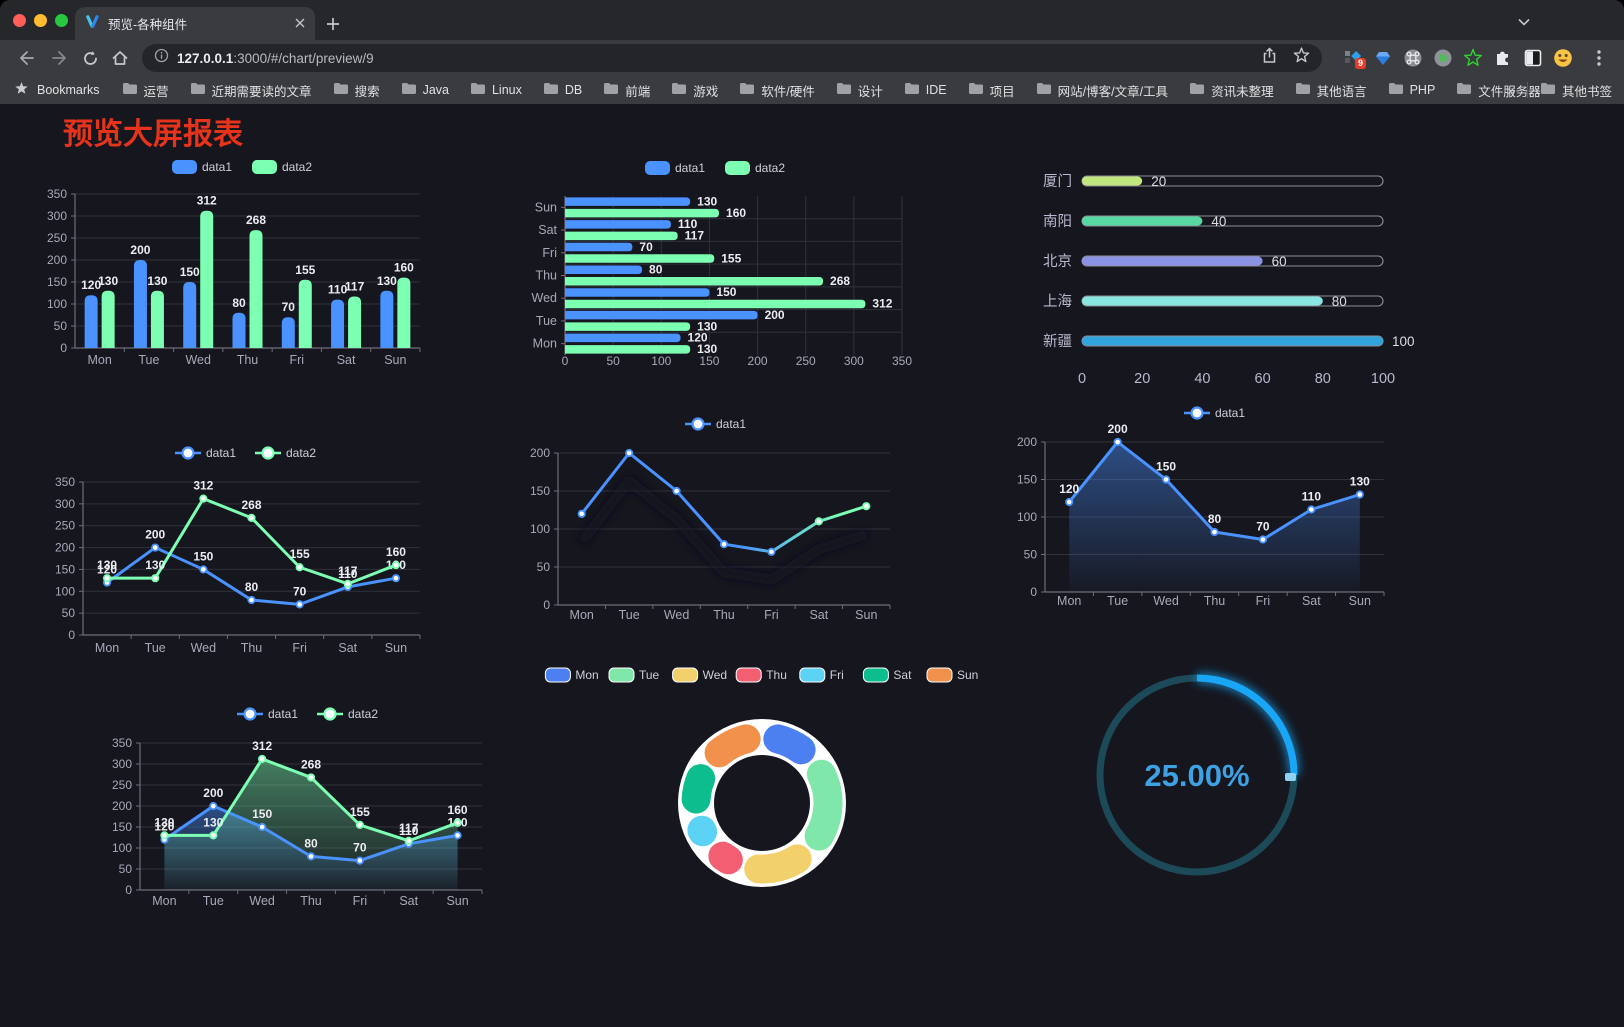 The height and width of the screenshot is (1027, 1624). What do you see at coordinates (333, 24) in the screenshot?
I see `new-tab-button` at bounding box center [333, 24].